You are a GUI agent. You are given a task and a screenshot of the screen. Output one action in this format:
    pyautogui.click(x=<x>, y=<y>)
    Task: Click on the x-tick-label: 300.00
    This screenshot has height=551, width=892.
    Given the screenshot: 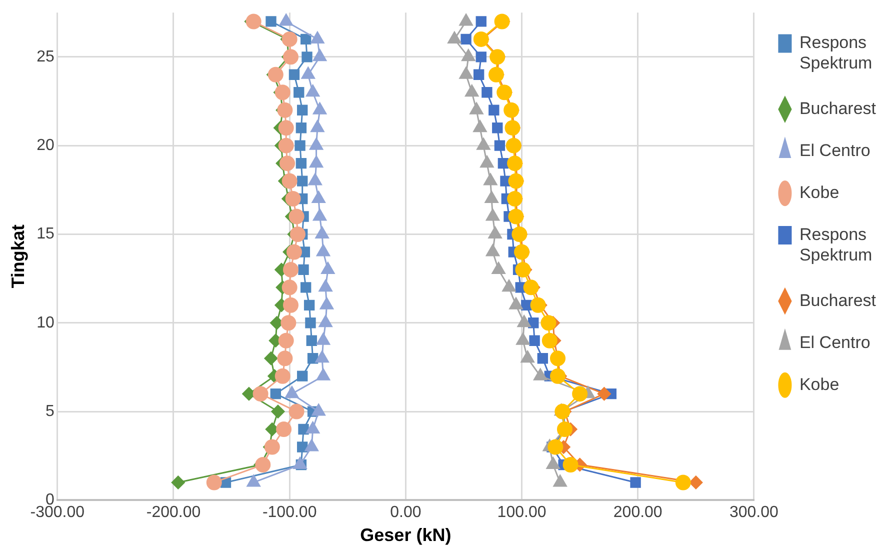 What is the action you would take?
    pyautogui.click(x=754, y=513)
    